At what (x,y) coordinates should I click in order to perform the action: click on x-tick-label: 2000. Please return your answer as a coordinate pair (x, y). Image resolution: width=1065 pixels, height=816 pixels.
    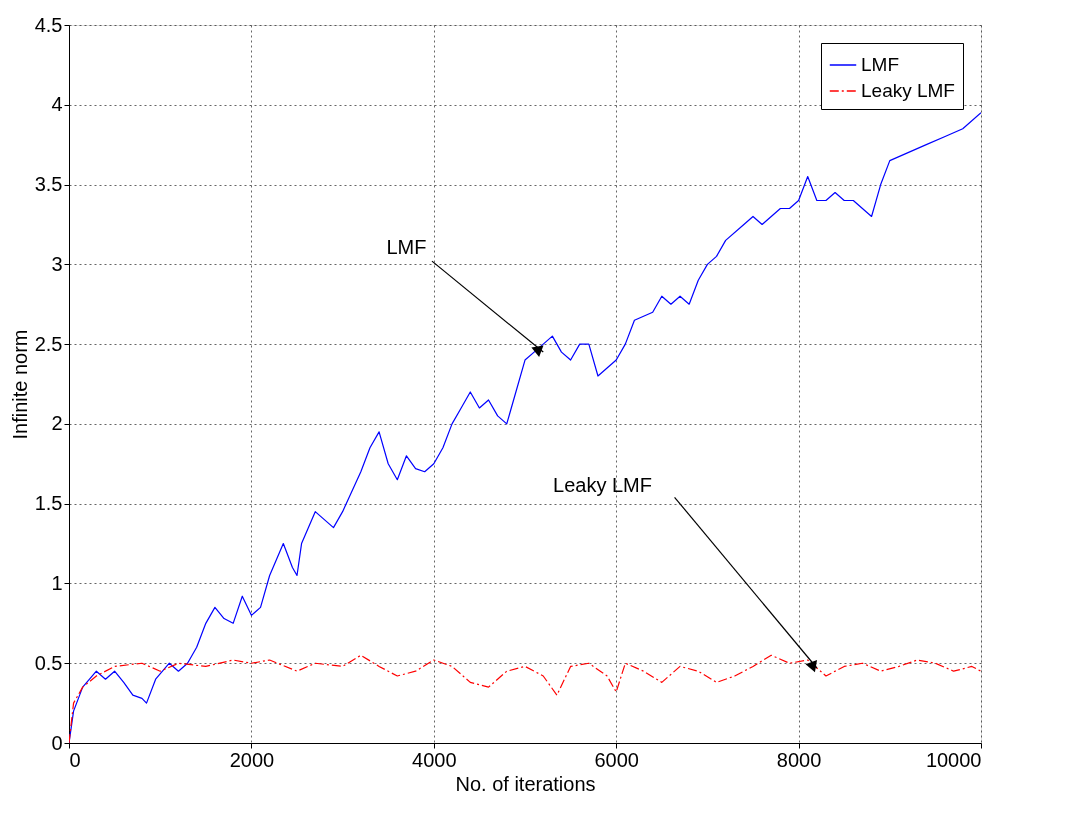
    Looking at the image, I should click on (252, 759).